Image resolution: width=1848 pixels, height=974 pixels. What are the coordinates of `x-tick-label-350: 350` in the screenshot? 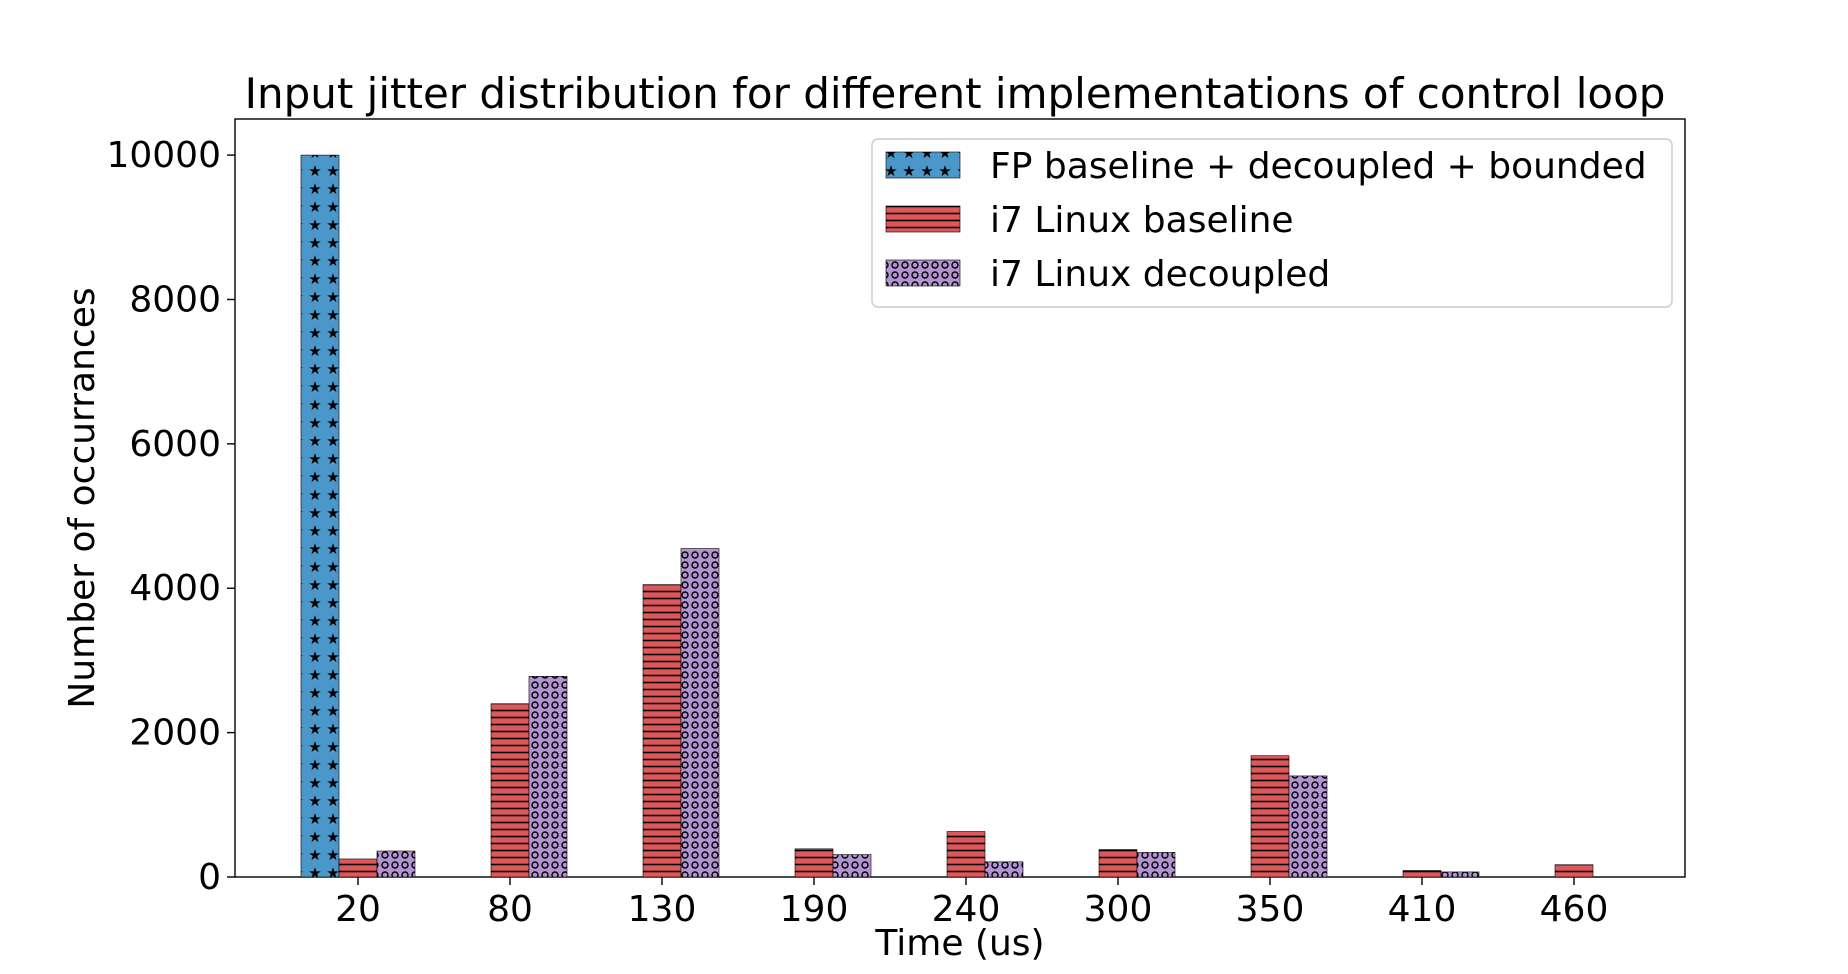 It's located at (1270, 909).